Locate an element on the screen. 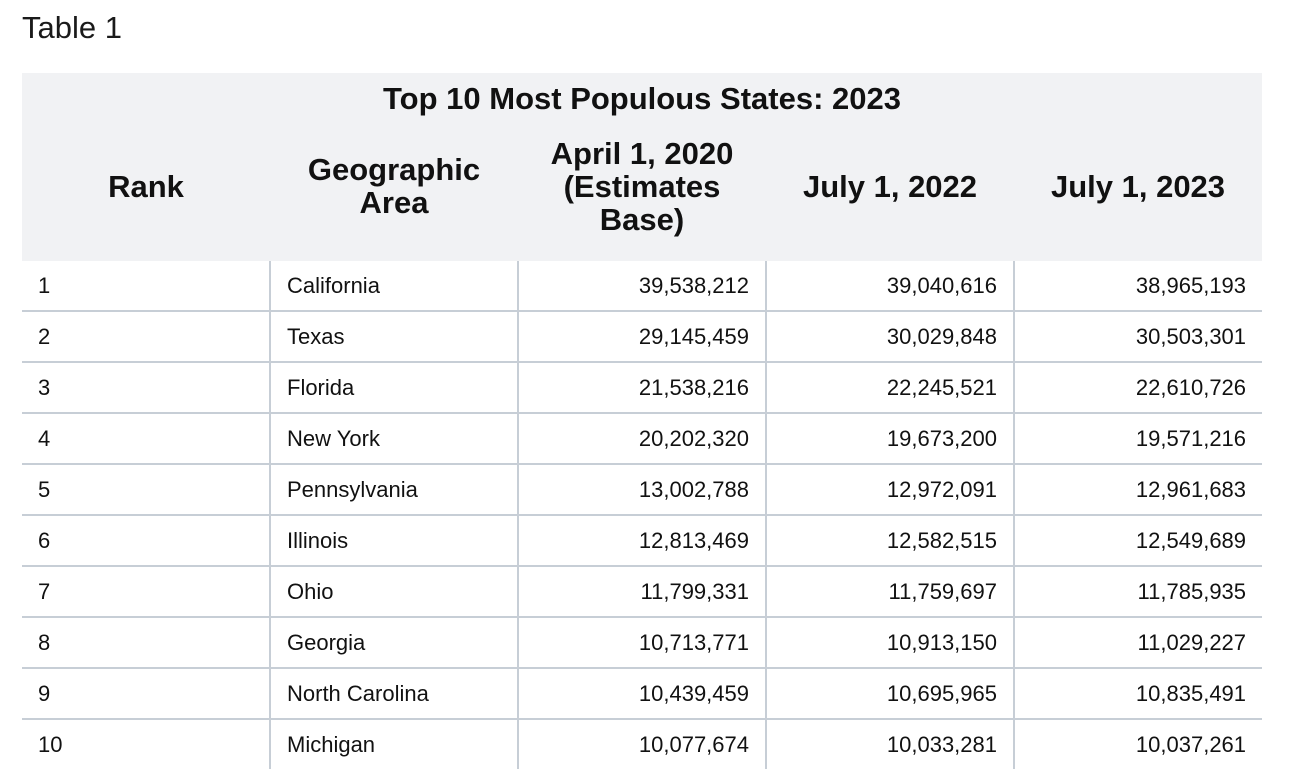 This screenshot has width=1290, height=776. jul2023-cell: 19,571,216 is located at coordinates (1137, 439).